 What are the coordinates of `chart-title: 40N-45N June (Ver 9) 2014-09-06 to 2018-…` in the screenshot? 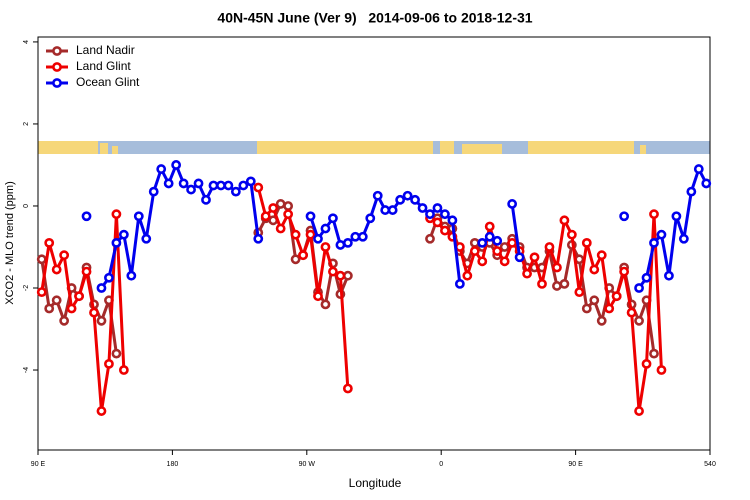 It's located at (374, 18).